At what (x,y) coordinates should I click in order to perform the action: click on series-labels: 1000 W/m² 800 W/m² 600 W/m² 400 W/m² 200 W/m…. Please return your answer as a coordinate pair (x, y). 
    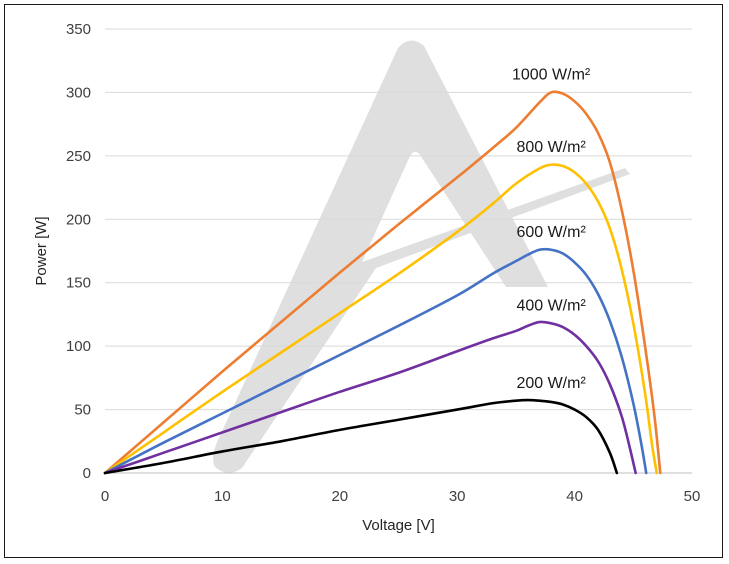
    Looking at the image, I should click on (551, 229).